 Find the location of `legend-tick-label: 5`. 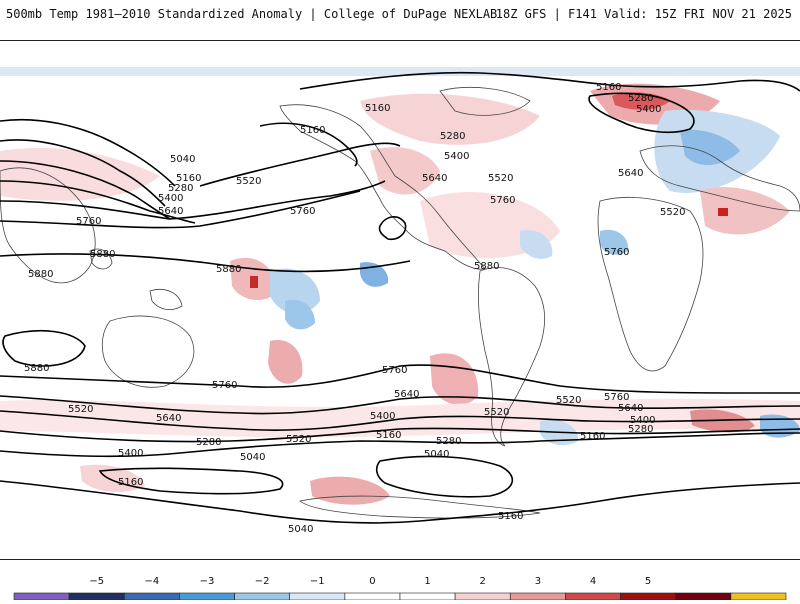

legend-tick-label: 5 is located at coordinates (648, 581).